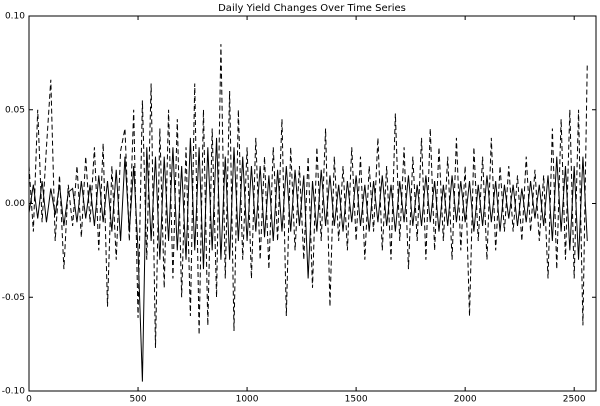  What do you see at coordinates (356, 400) in the screenshot?
I see `x-tick-label: 1500` at bounding box center [356, 400].